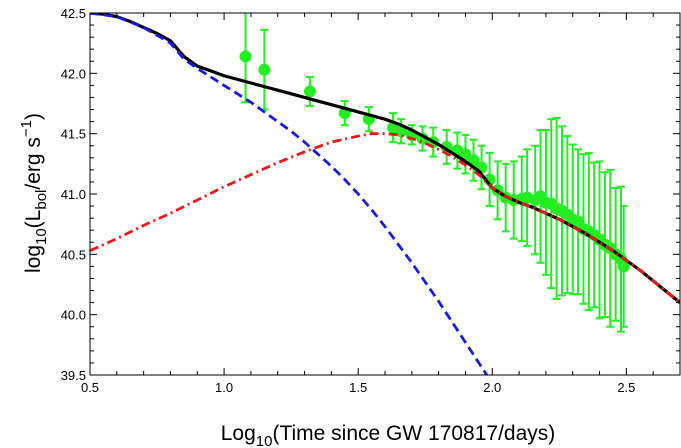  What do you see at coordinates (73, 73) in the screenshot?
I see `y-tick-label: 42.0` at bounding box center [73, 73].